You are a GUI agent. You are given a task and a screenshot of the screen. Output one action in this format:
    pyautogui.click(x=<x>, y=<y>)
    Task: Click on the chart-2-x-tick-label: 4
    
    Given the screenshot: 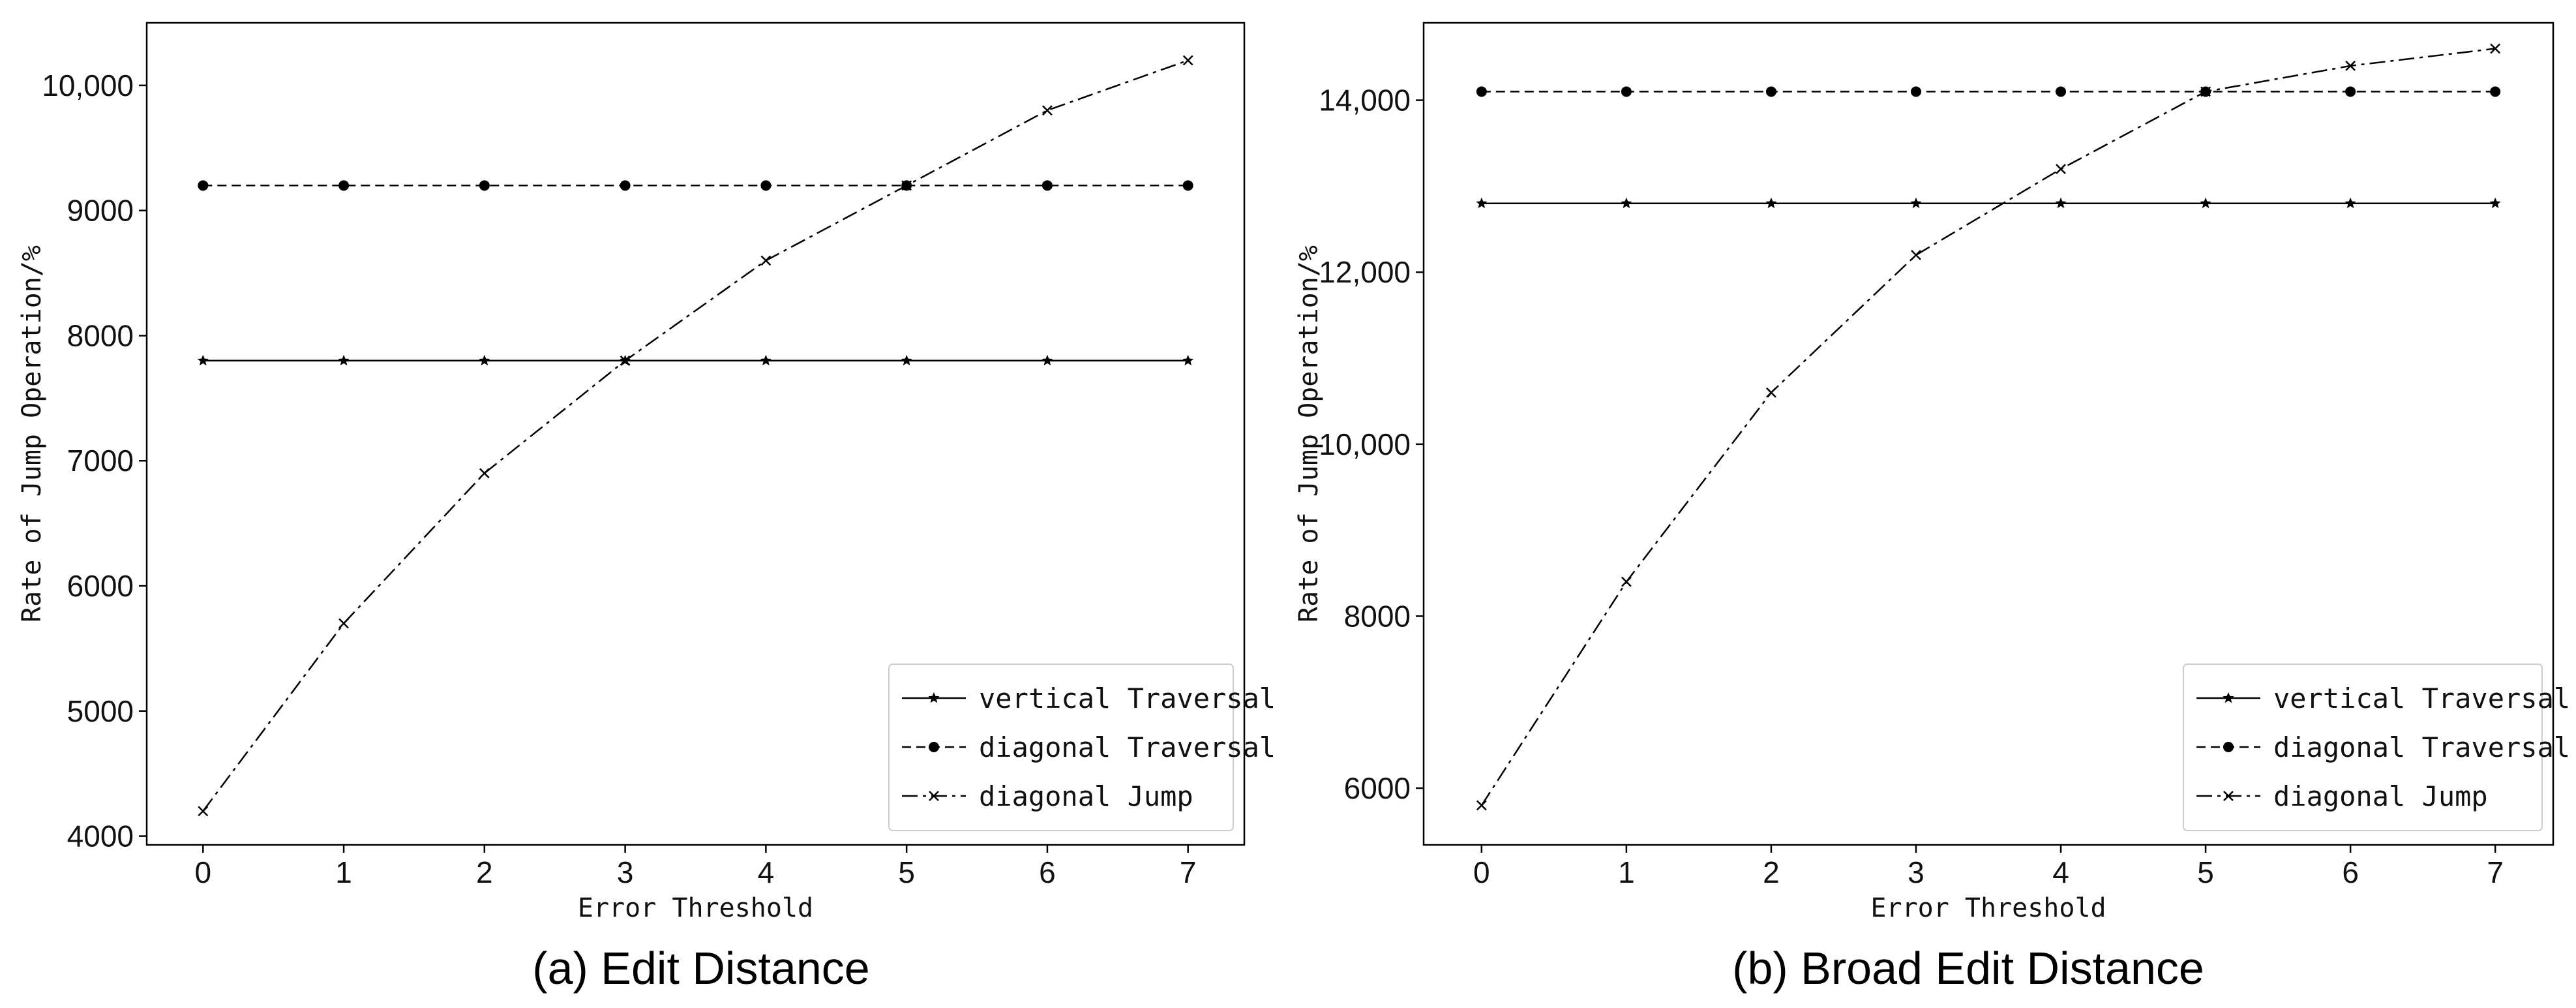 What is the action you would take?
    pyautogui.click(x=2060, y=872)
    